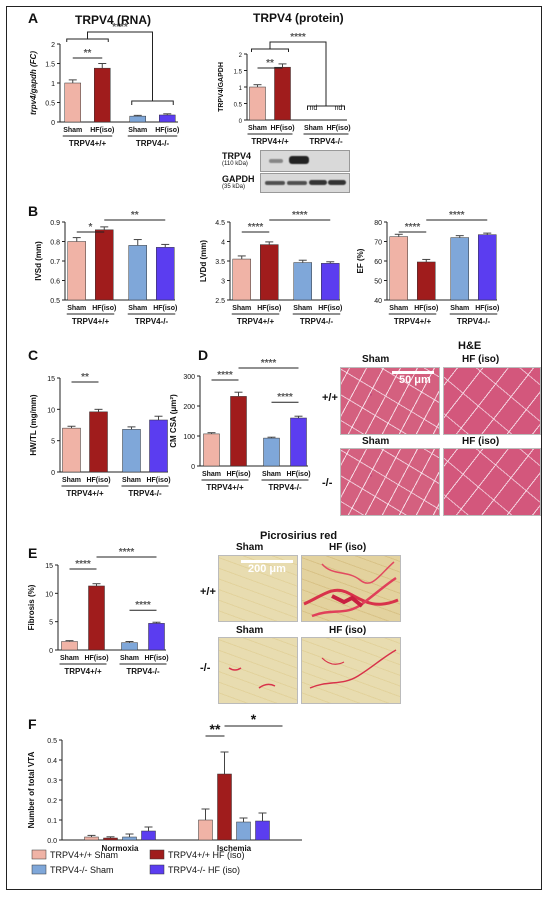  Describe the element at coordinates (234, 187) in the screenshot. I see `blot-label-gapdh-kda: (35 kDa)` at that location.